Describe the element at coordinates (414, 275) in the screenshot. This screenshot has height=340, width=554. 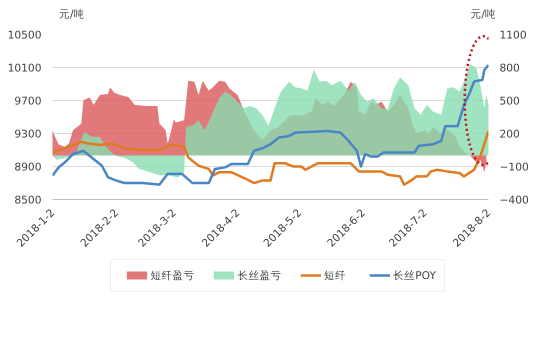
I see `legend-label: 长丝POY` at that location.